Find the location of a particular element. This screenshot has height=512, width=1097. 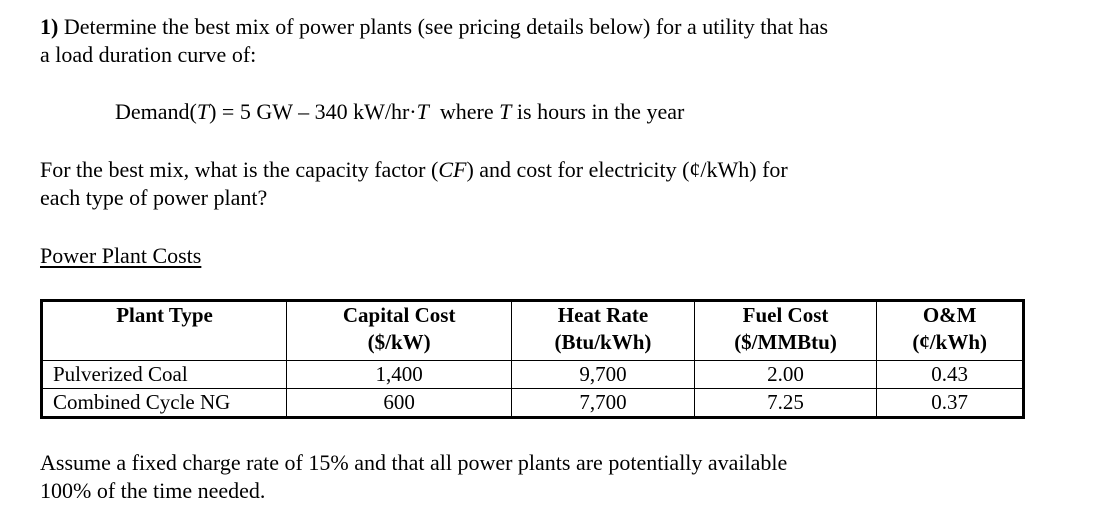

assumption-line-2: 100% of the time needed. is located at coordinates (153, 490).